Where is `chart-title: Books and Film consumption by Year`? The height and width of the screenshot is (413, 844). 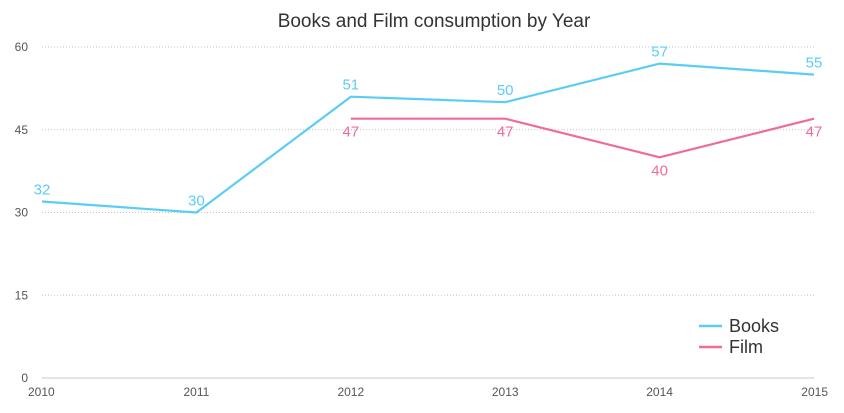
chart-title: Books and Film consumption by Year is located at coordinates (434, 21).